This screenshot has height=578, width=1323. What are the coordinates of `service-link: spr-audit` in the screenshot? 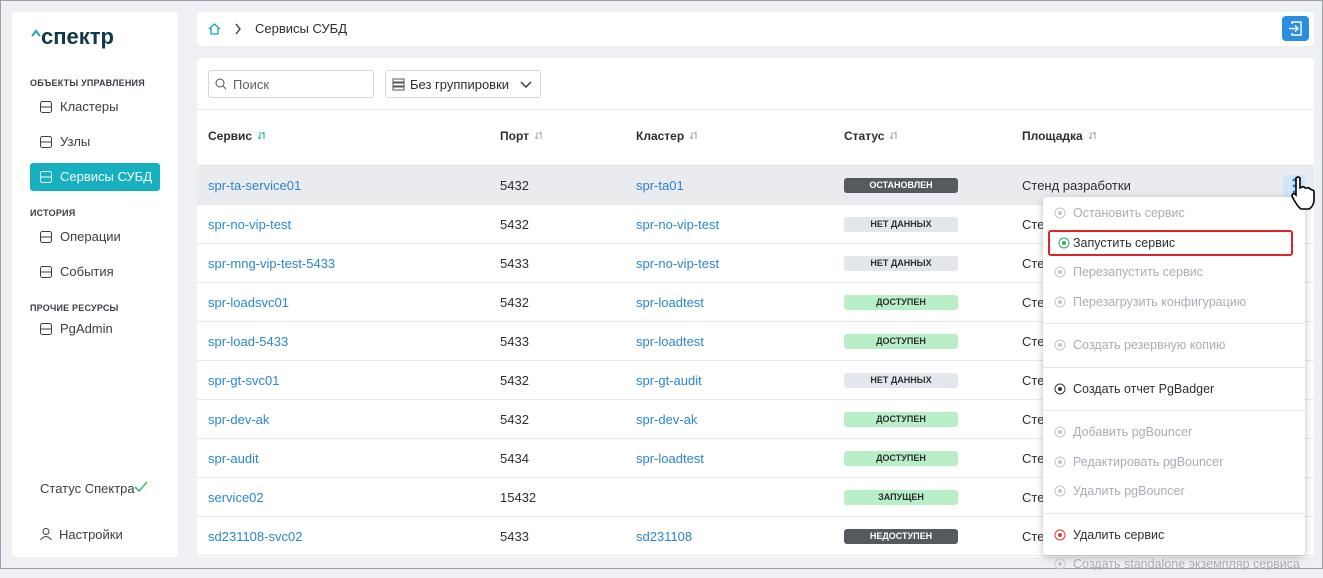 It's located at (233, 458).